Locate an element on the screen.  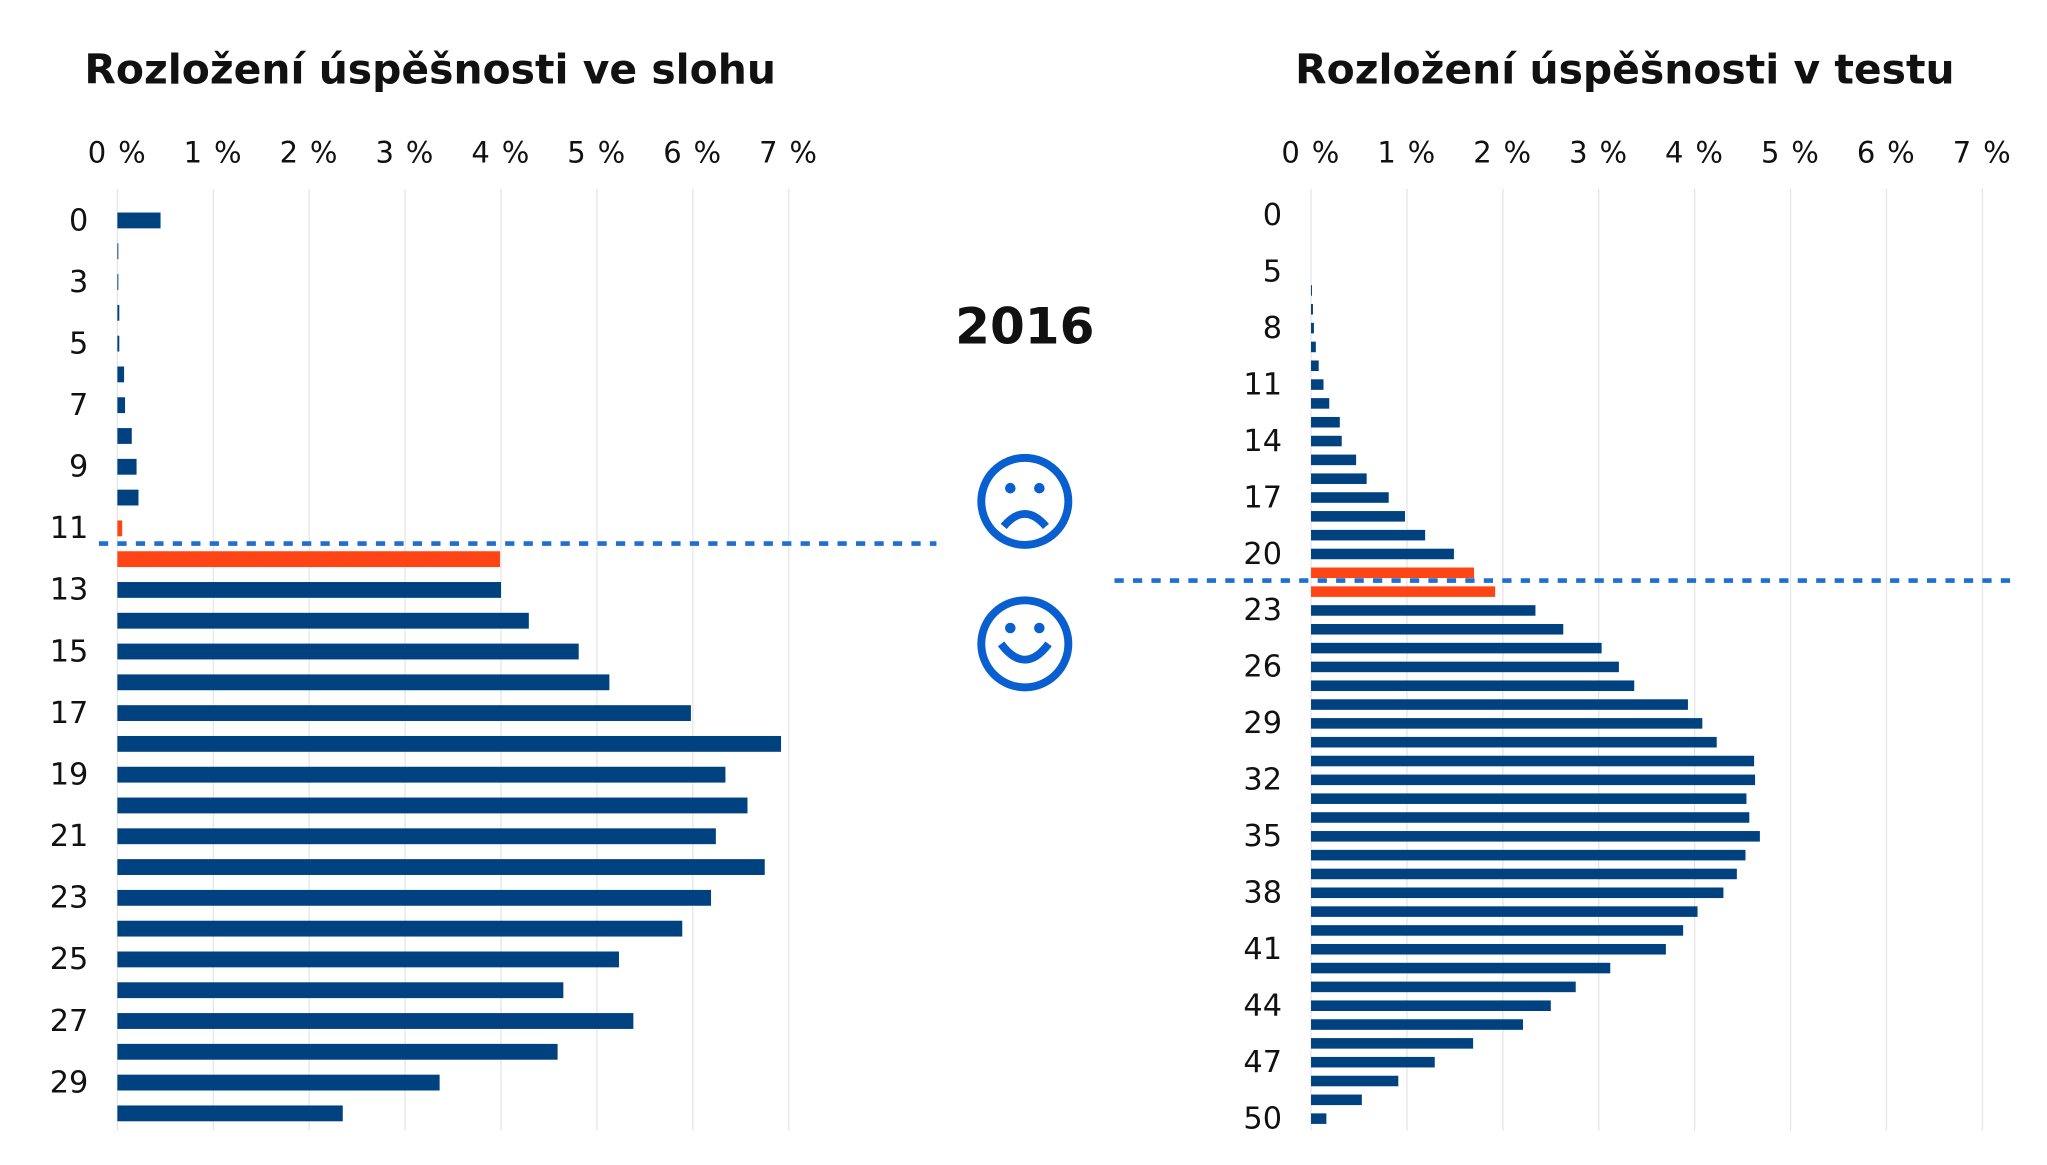
y-tick-label: 41 is located at coordinates (1262, 949).